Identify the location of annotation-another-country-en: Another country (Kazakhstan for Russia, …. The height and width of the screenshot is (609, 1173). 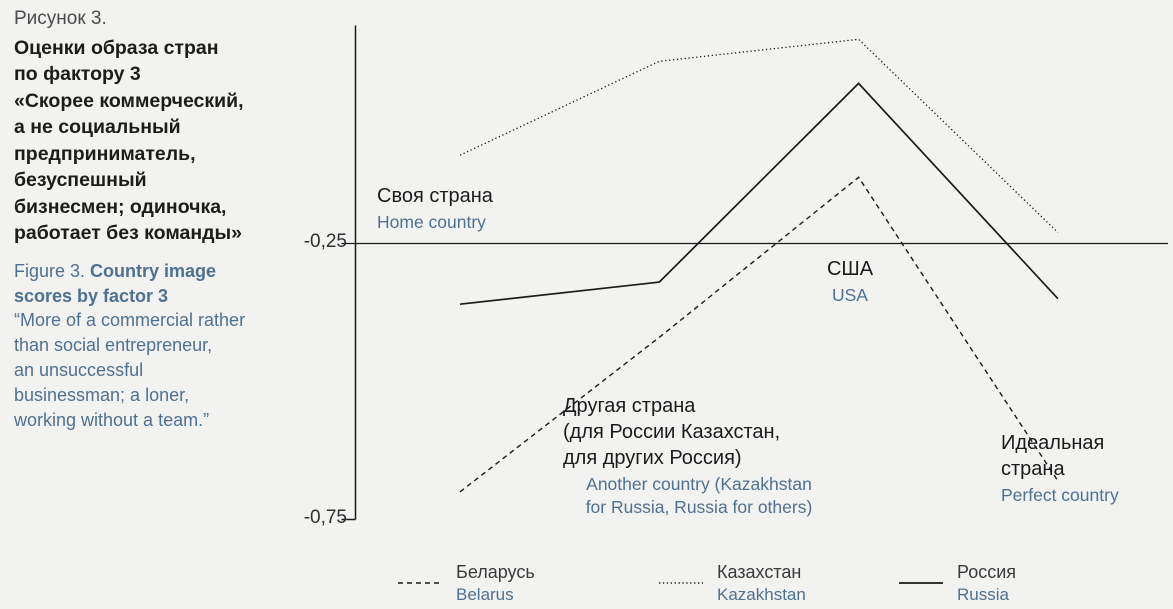
(699, 495).